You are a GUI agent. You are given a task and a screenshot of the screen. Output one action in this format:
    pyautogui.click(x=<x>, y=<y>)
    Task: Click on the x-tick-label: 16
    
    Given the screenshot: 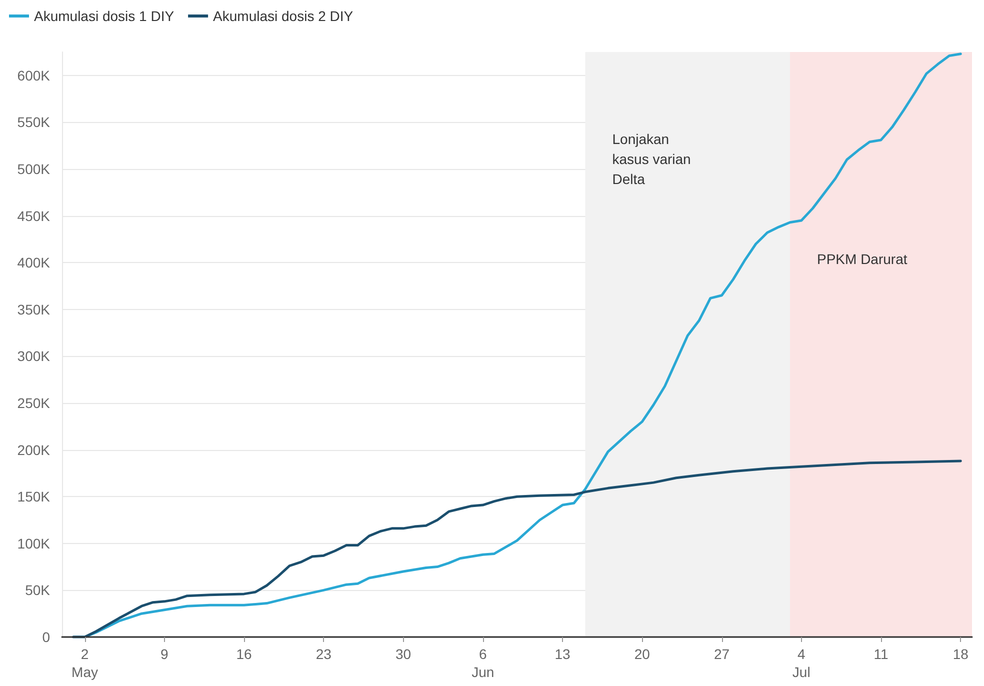 What is the action you would take?
    pyautogui.click(x=244, y=654)
    